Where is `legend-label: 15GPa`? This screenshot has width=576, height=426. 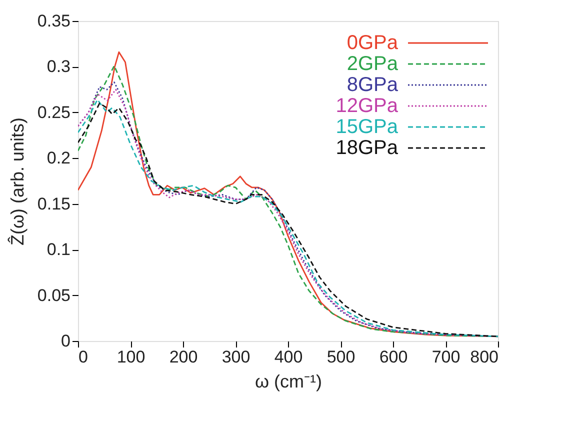
legend-label: 15GPa is located at coordinates (367, 127).